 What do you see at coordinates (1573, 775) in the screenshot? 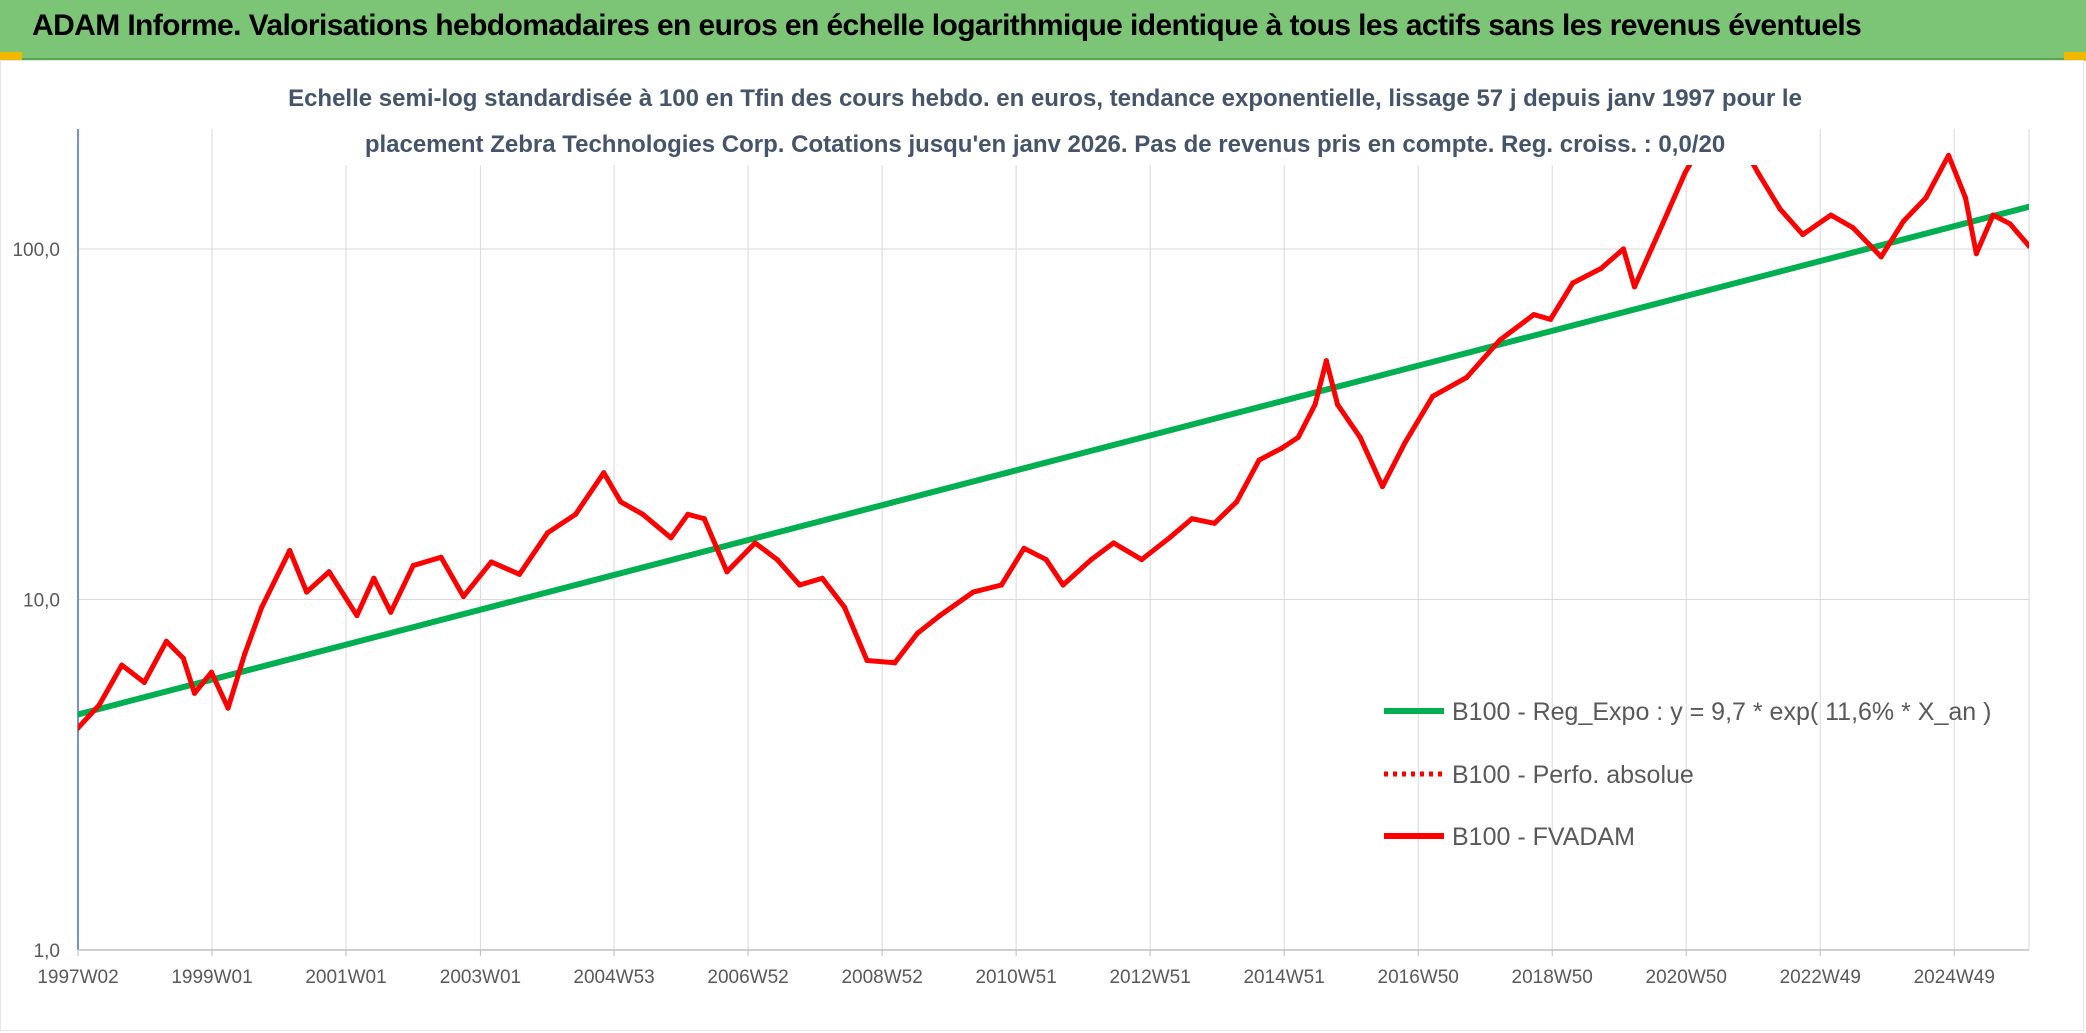
I see `legend-label: B100 - Perfo. absolue` at bounding box center [1573, 775].